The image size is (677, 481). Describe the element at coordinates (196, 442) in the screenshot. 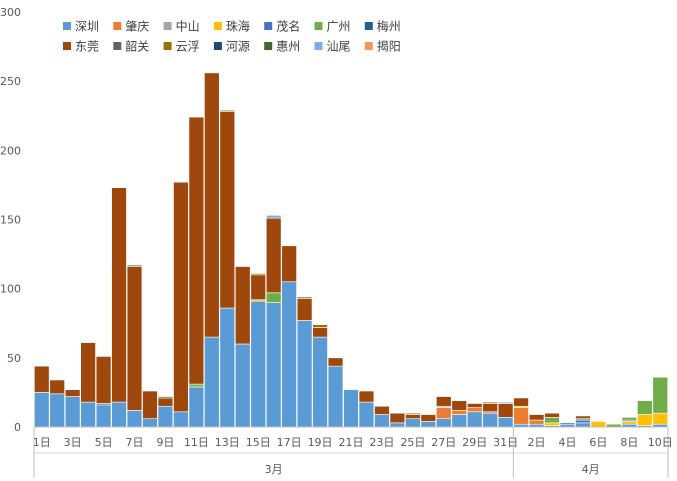

I see `x-tick-label: 11日` at that location.